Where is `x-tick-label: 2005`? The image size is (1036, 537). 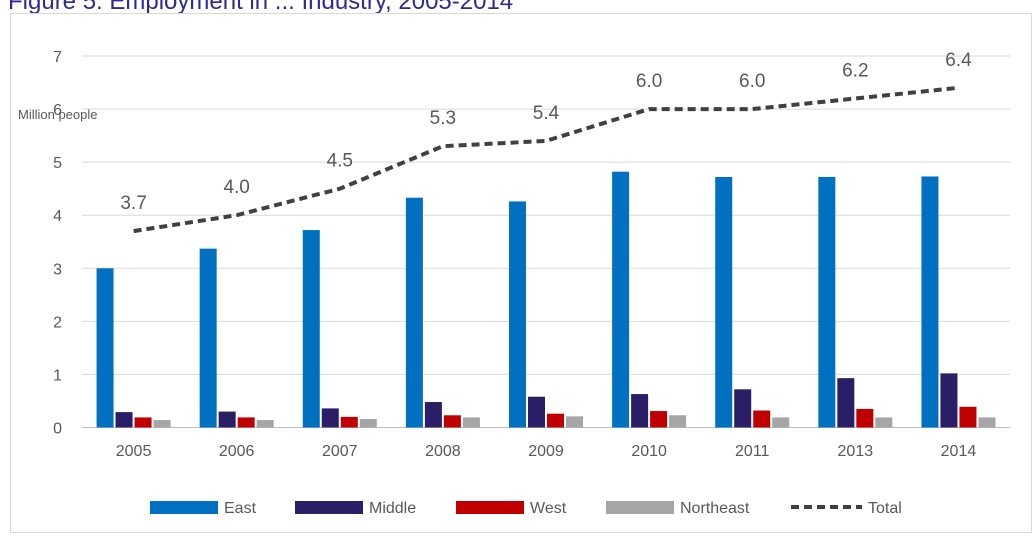
x-tick-label: 2005 is located at coordinates (134, 451).